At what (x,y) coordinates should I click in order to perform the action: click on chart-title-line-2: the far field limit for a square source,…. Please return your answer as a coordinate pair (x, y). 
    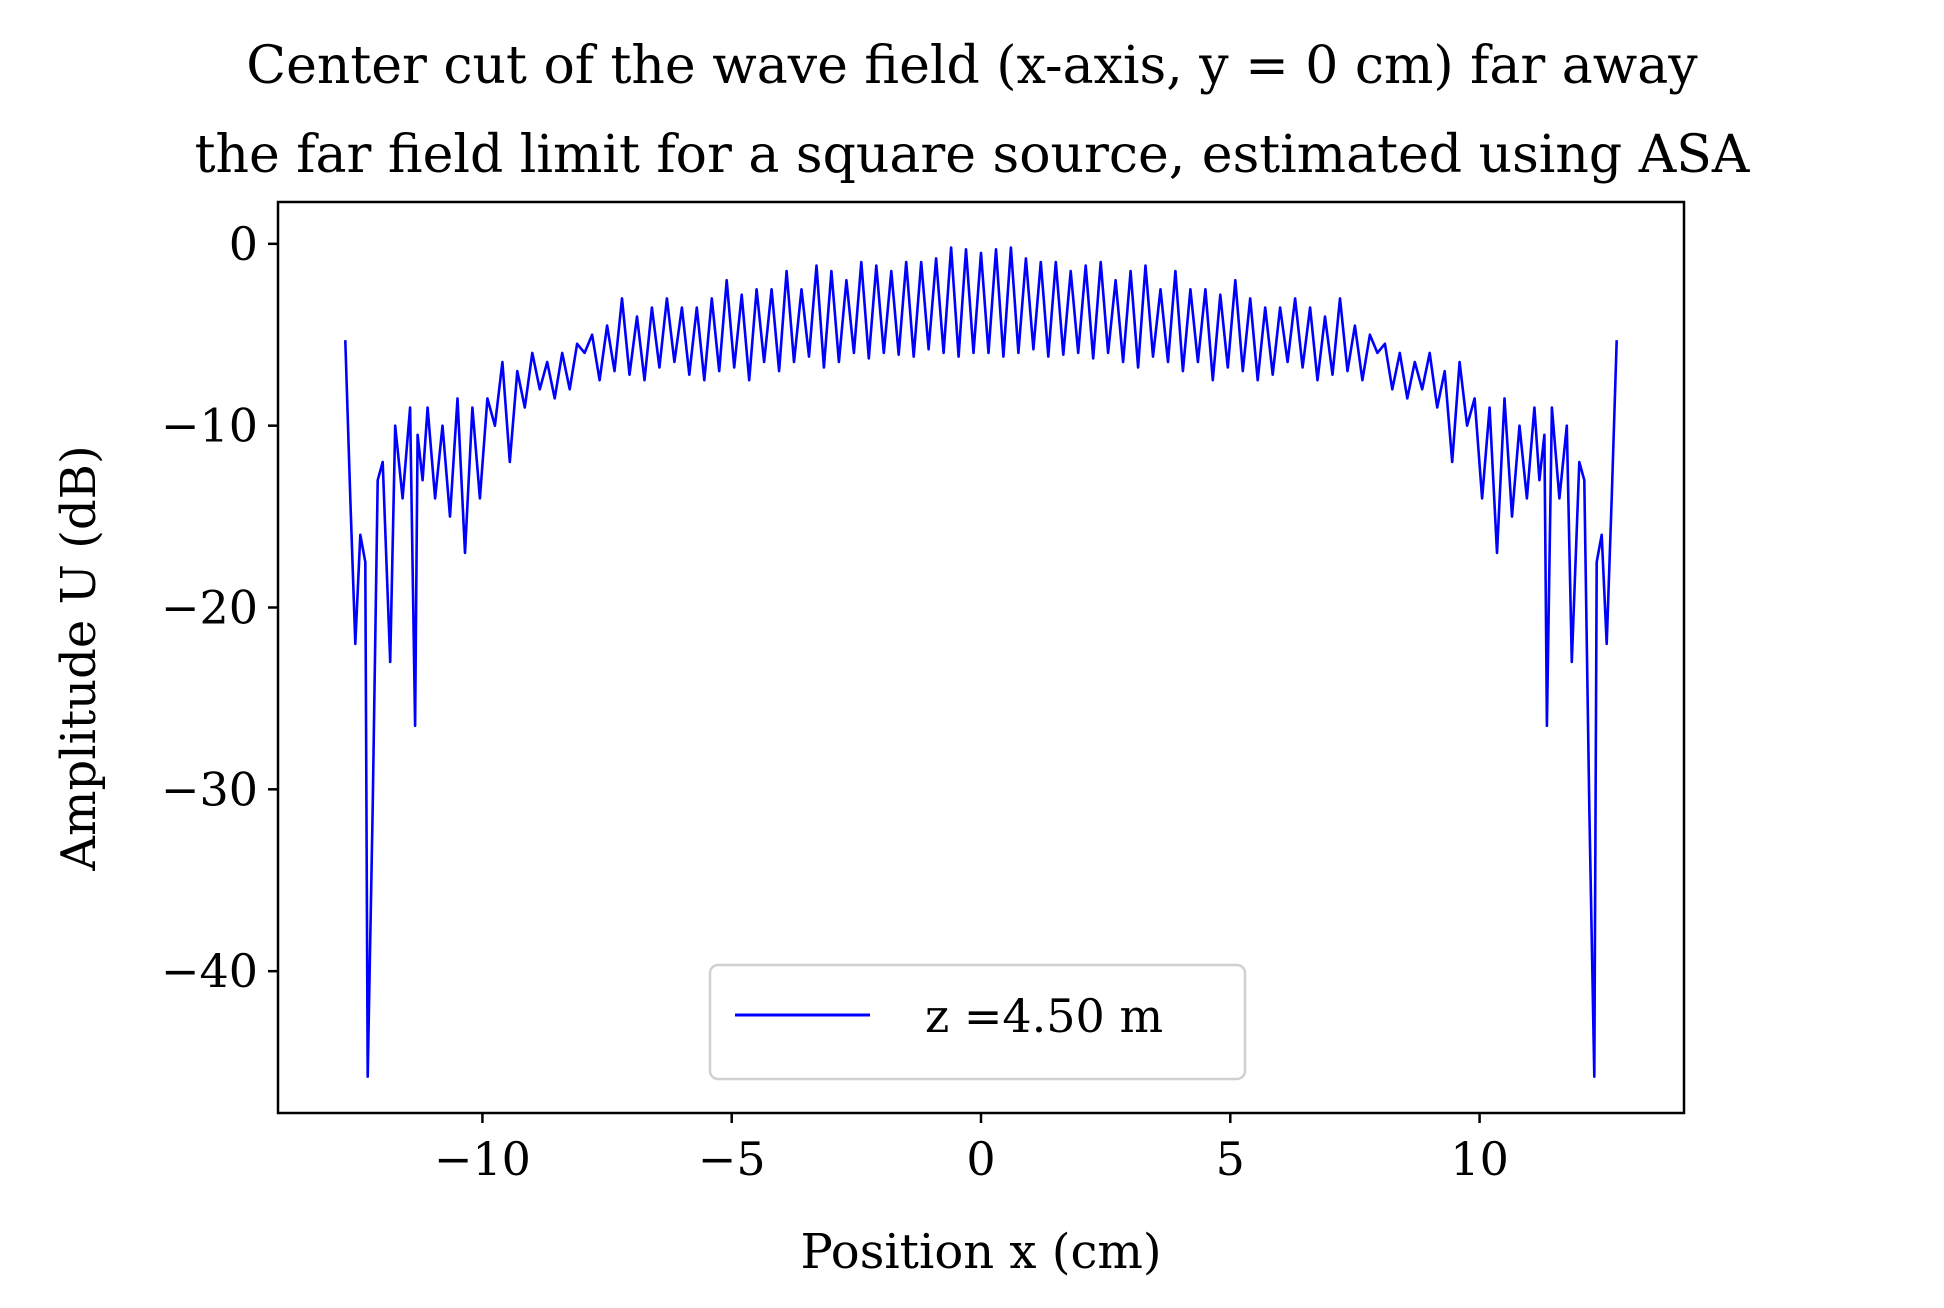
    Looking at the image, I should click on (973, 155).